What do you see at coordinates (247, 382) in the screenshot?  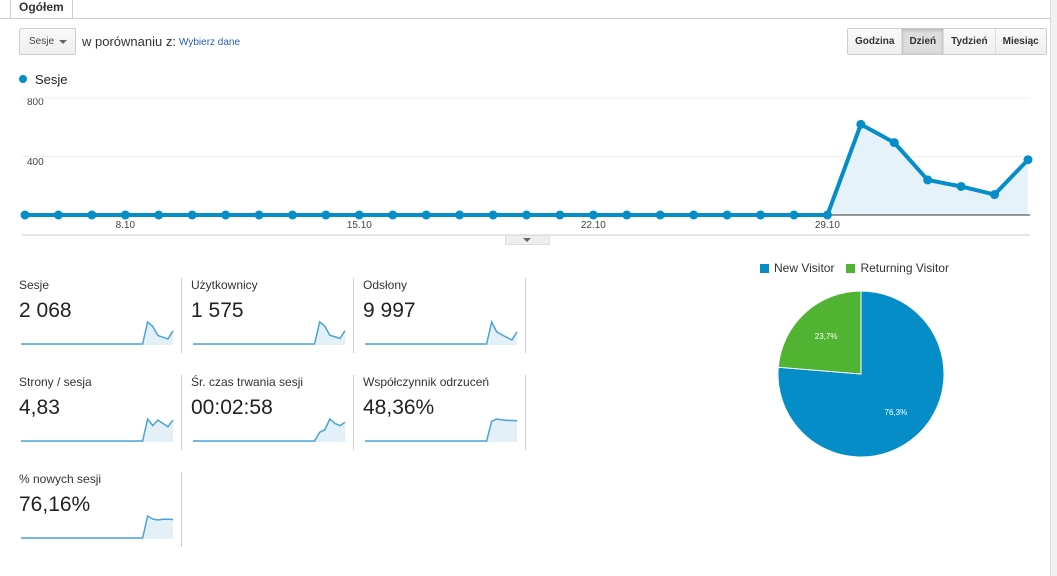 I see `metric-label: Śr. czas trwania sesji` at bounding box center [247, 382].